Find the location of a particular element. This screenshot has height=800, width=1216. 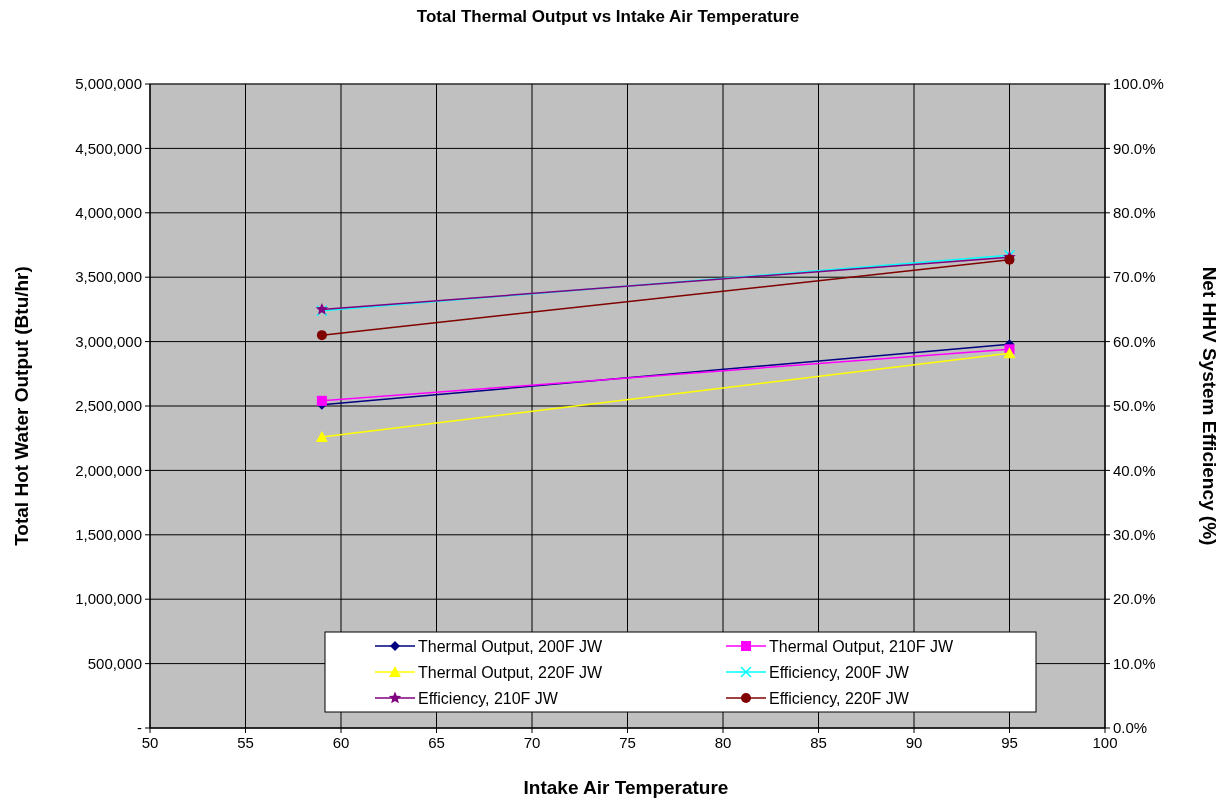

legend-label: Efficiency, 220F JW is located at coordinates (839, 698).